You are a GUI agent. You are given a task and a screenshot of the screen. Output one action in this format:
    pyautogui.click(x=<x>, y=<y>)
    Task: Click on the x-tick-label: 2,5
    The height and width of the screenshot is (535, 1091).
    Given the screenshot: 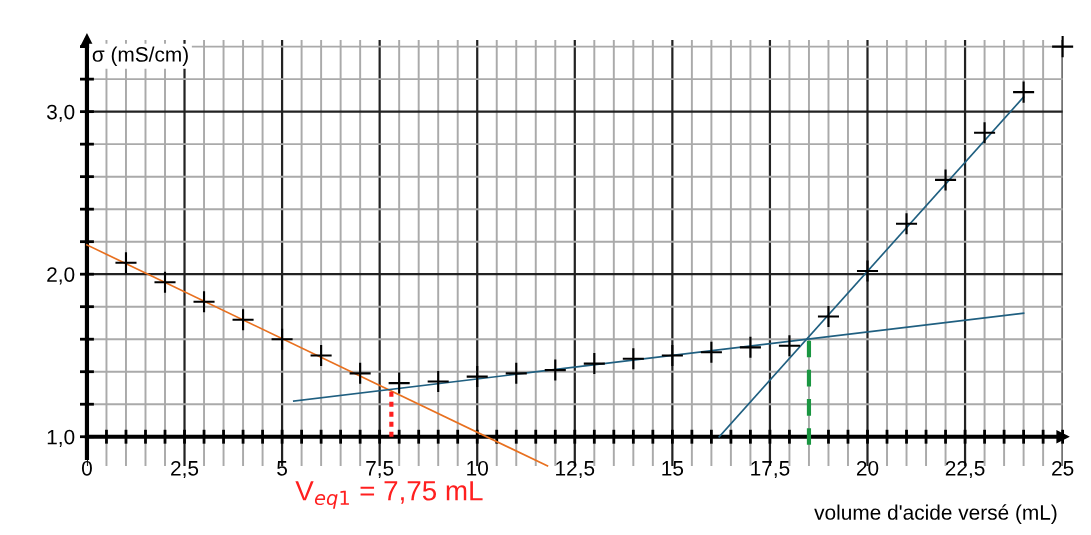 What is the action you would take?
    pyautogui.click(x=185, y=469)
    